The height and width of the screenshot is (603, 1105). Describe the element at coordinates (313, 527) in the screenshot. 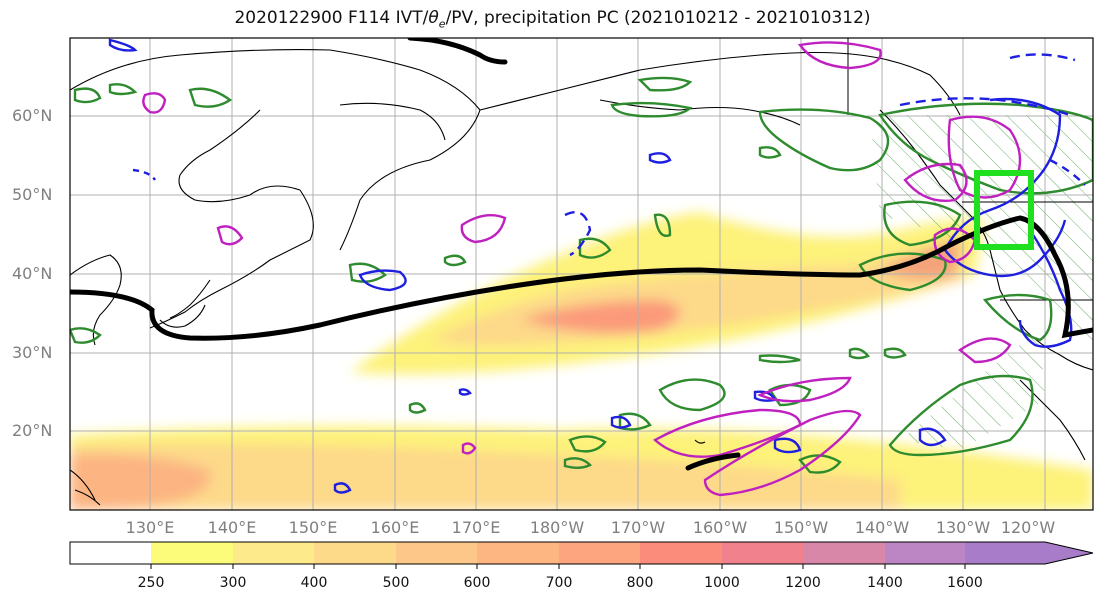

I see `lon-label-150e: 150°E` at that location.